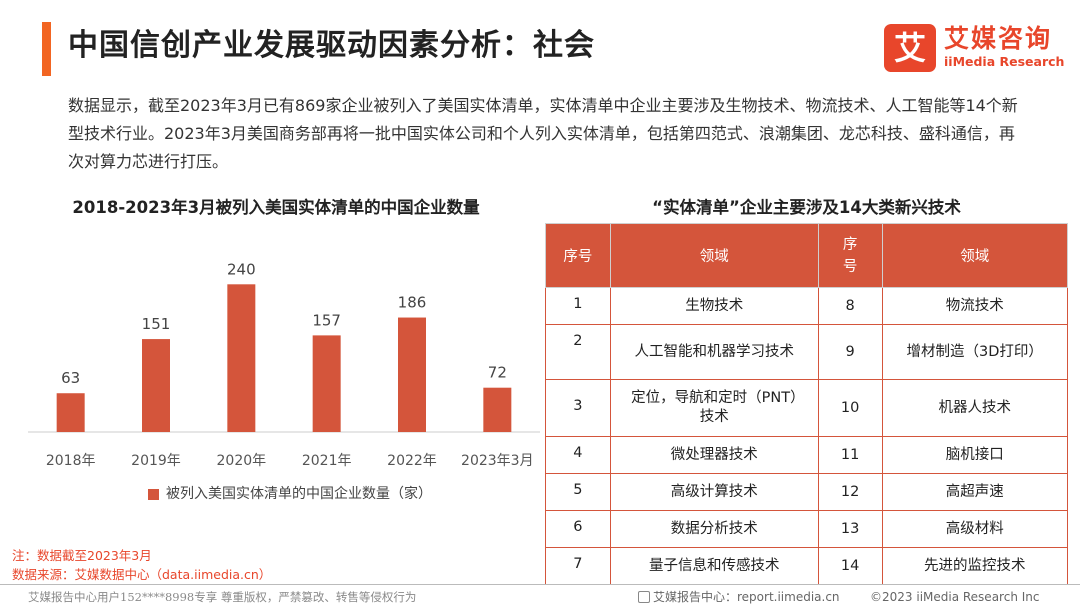 This screenshot has height=608, width=1080. Describe the element at coordinates (850, 492) in the screenshot. I see `row-index: 12` at that location.